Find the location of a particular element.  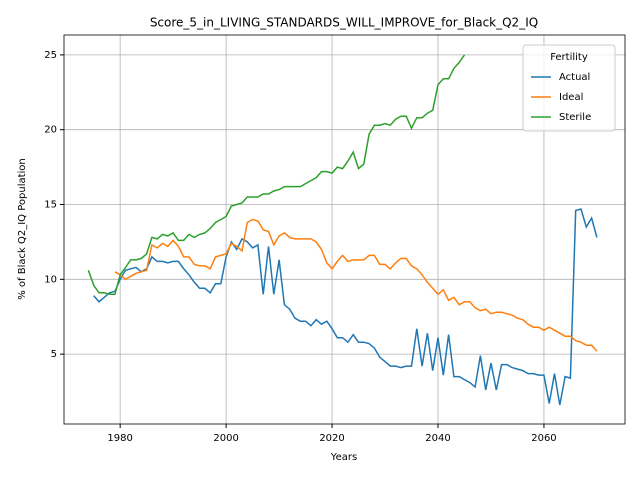

x-axis-label: Years is located at coordinates (343, 457).